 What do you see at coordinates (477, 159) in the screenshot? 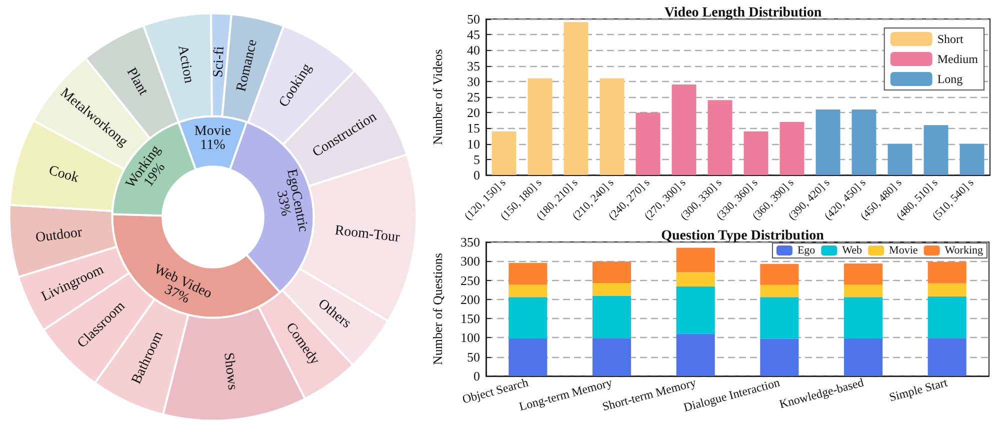
I see `y-tick-label: 5` at bounding box center [477, 159].